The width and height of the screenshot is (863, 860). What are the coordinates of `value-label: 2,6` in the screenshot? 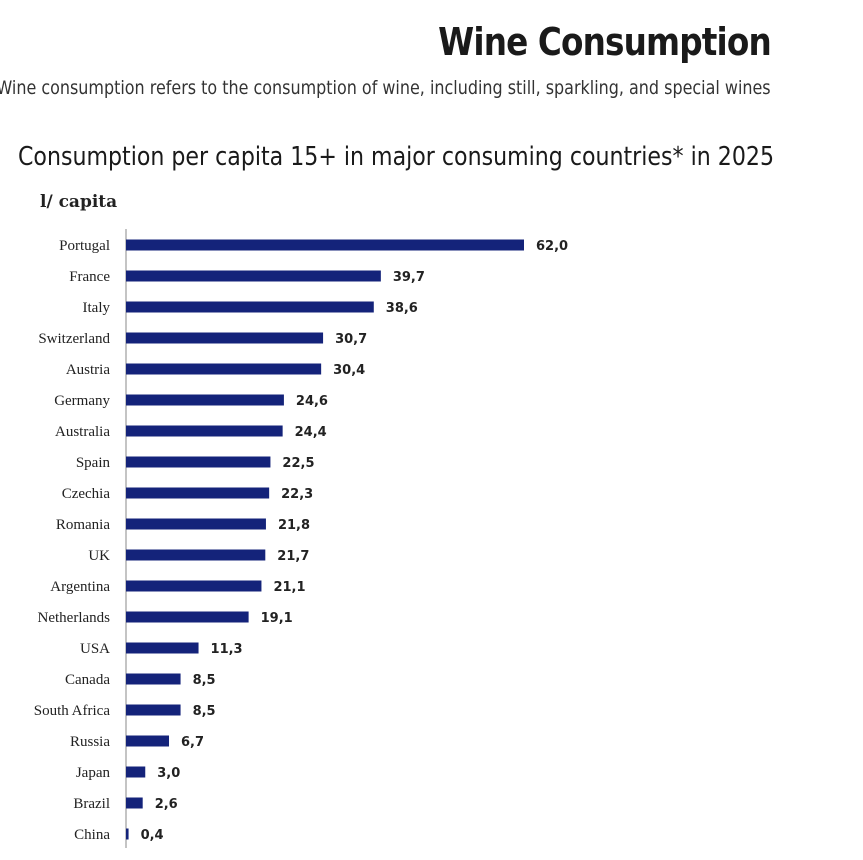 It's located at (166, 804).